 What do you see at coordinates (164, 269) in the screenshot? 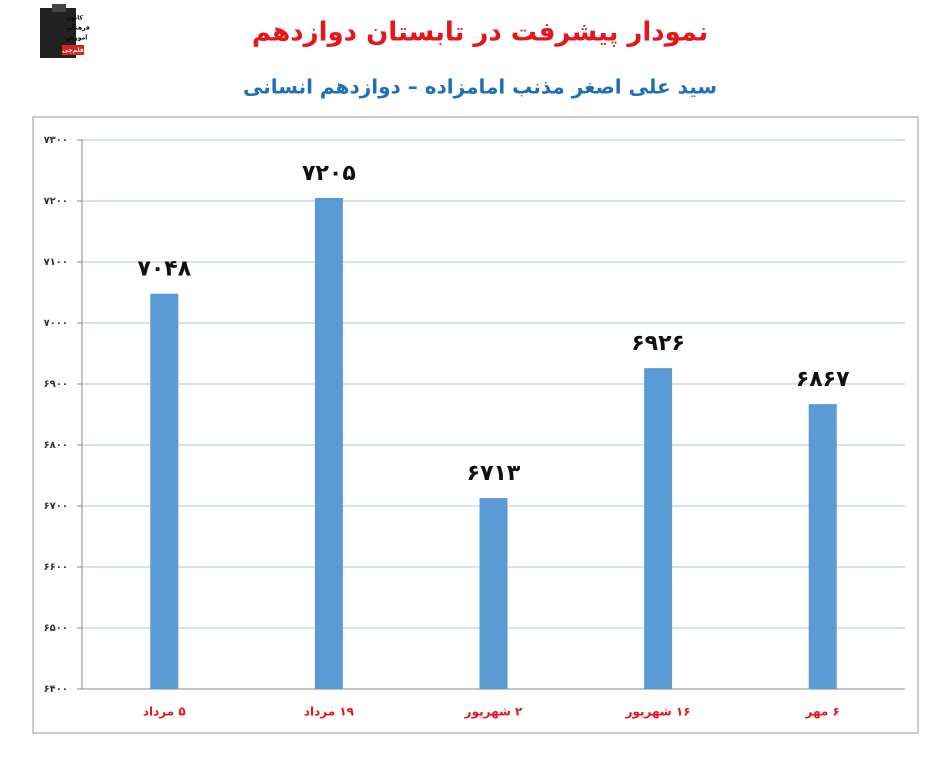
I see `data-label: ۷۰۴۸` at bounding box center [164, 269].